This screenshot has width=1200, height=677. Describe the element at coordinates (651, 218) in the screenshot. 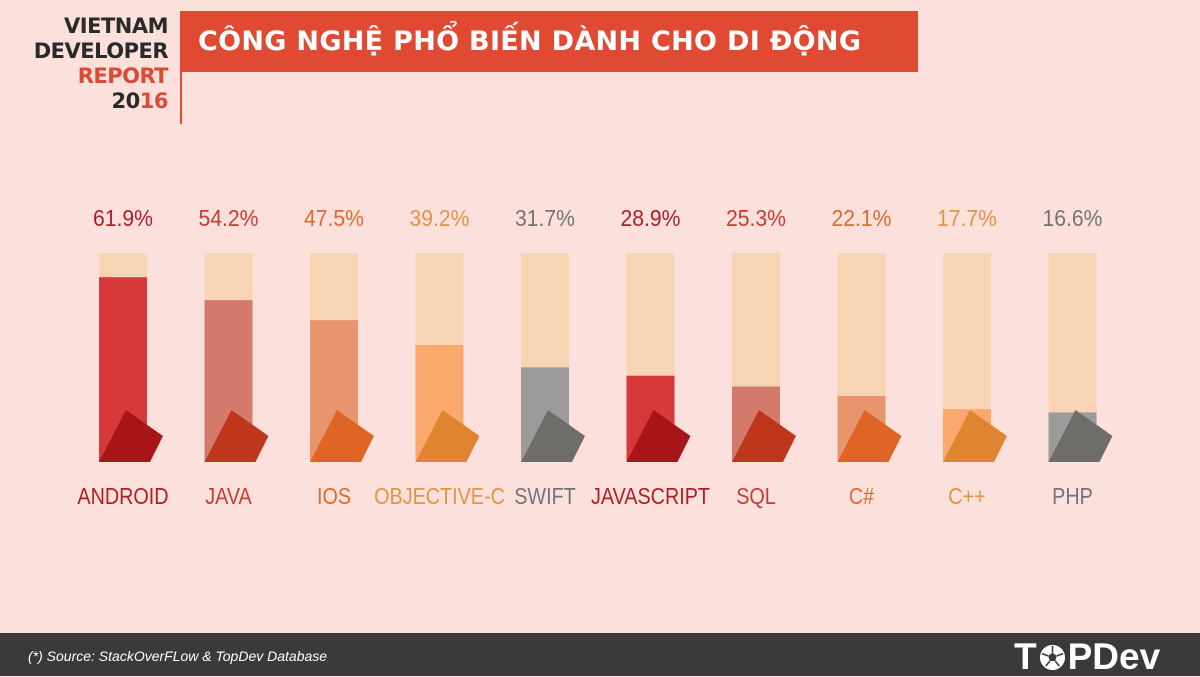

I see `data-label: 28.9%` at that location.